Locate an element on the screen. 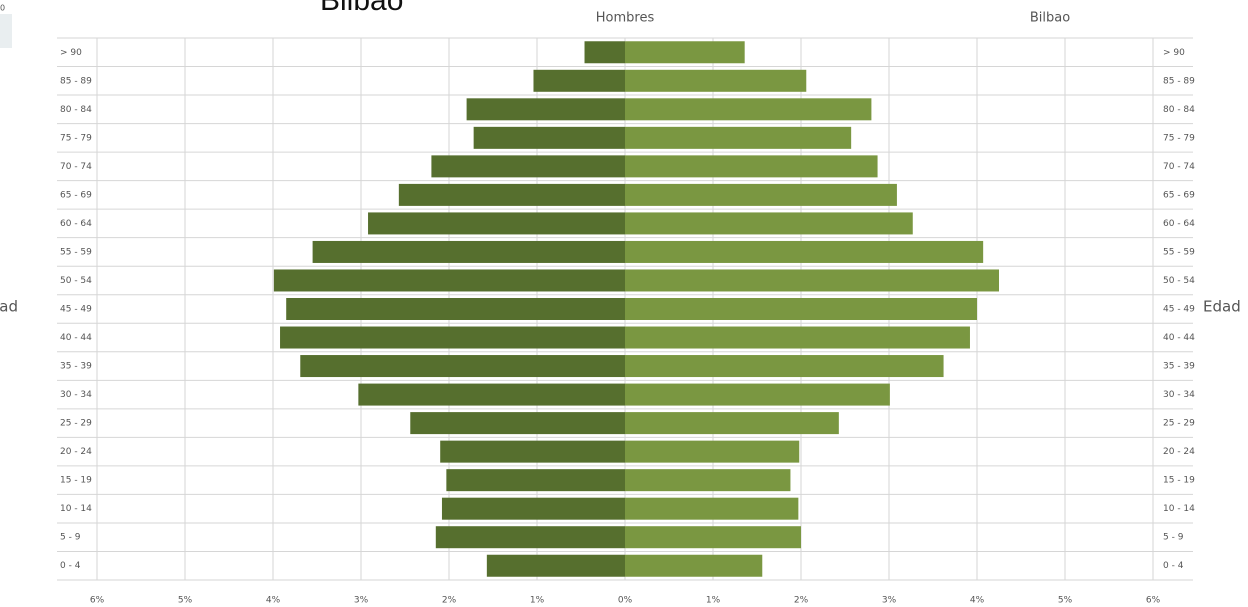 The image size is (1248, 607). y-tick-label-right: 80 - 84 is located at coordinates (1179, 110).